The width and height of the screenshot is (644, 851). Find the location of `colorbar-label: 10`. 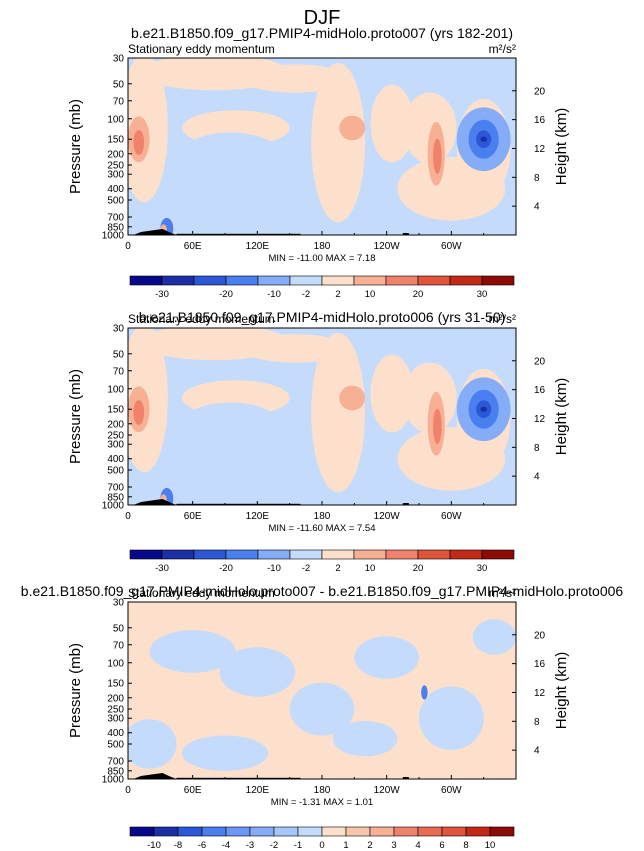

colorbar-label: 10 is located at coordinates (370, 294).